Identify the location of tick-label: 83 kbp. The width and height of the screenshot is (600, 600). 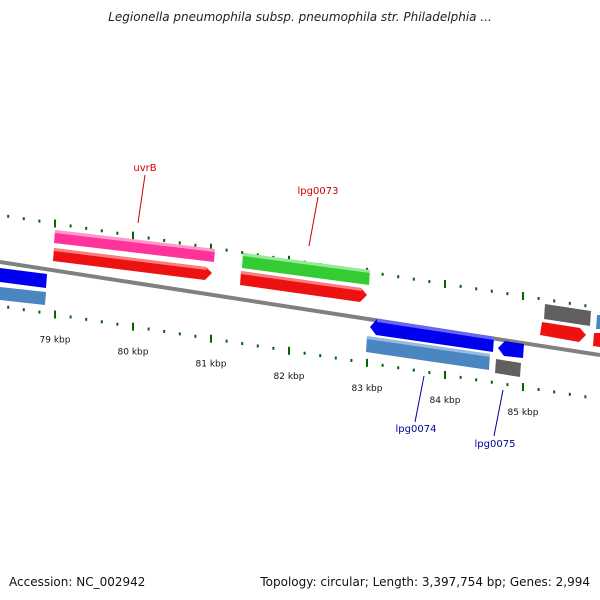
(367, 389).